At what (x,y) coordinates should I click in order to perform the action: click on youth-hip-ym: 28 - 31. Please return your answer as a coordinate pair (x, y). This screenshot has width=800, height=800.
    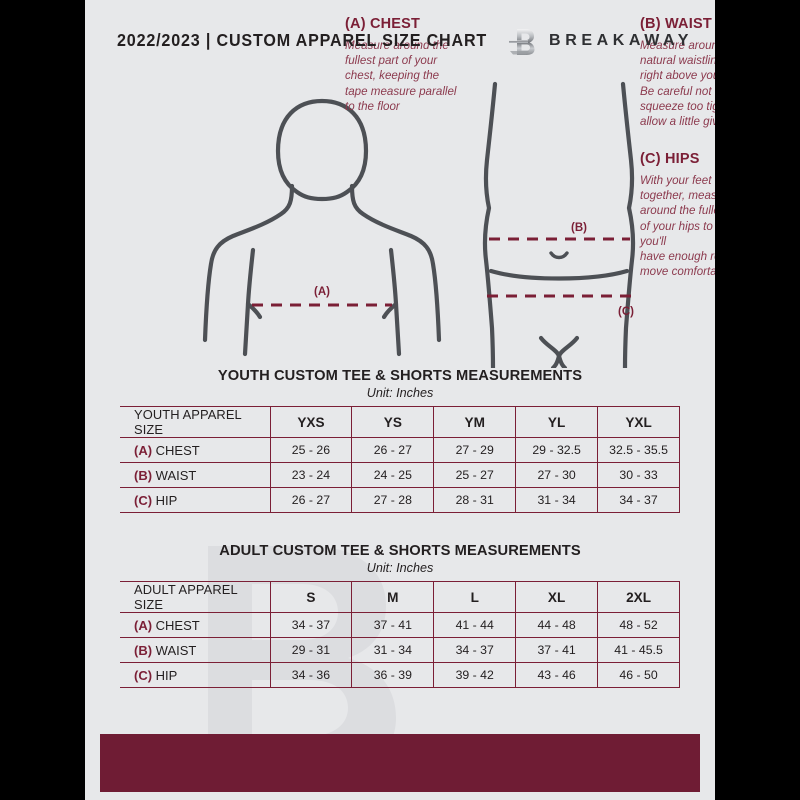
    Looking at the image, I should click on (475, 500).